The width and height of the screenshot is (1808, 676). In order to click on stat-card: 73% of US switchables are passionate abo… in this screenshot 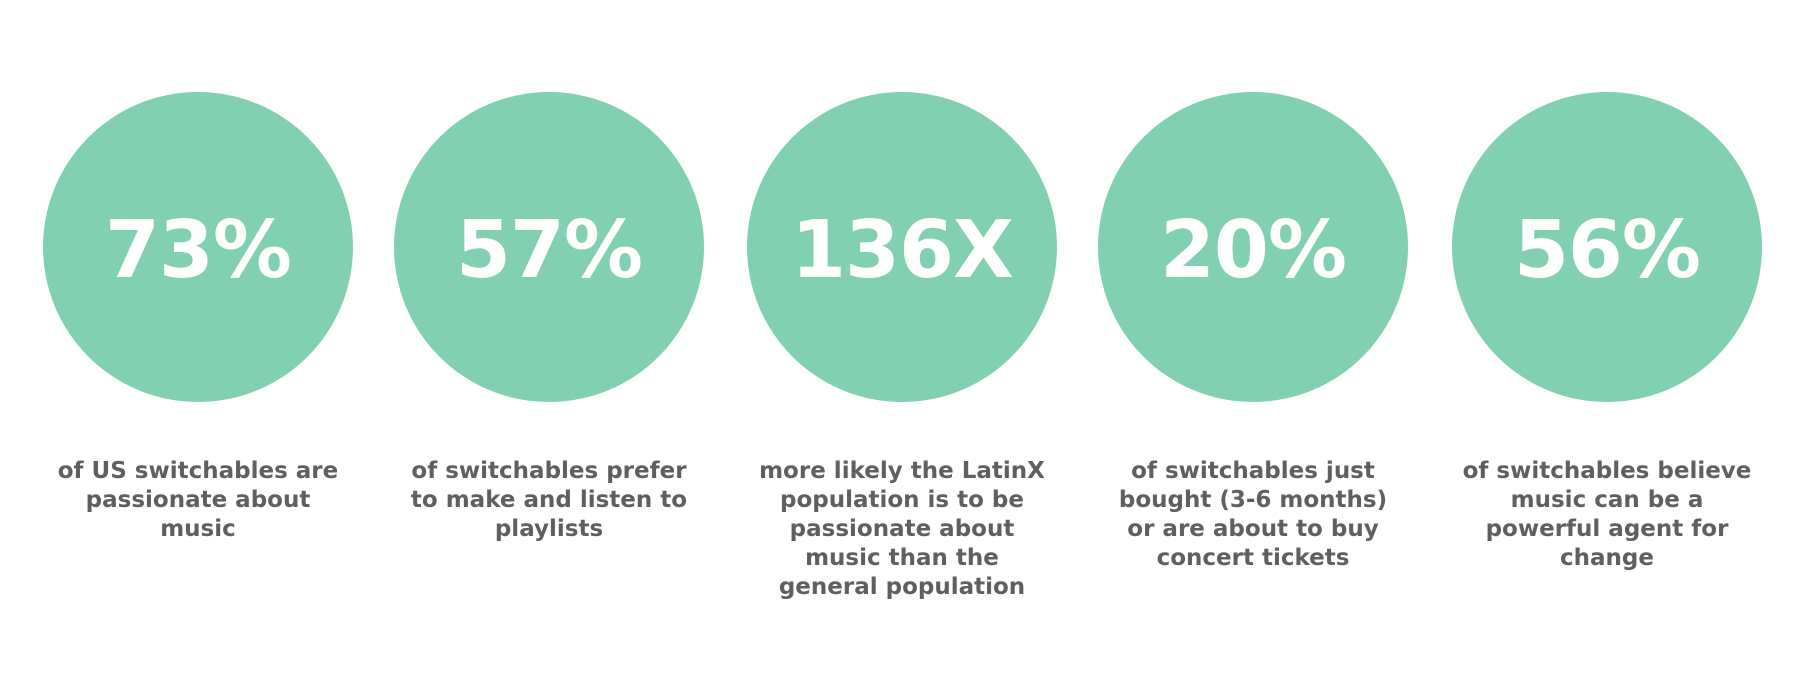, I will do `click(198, 318)`.